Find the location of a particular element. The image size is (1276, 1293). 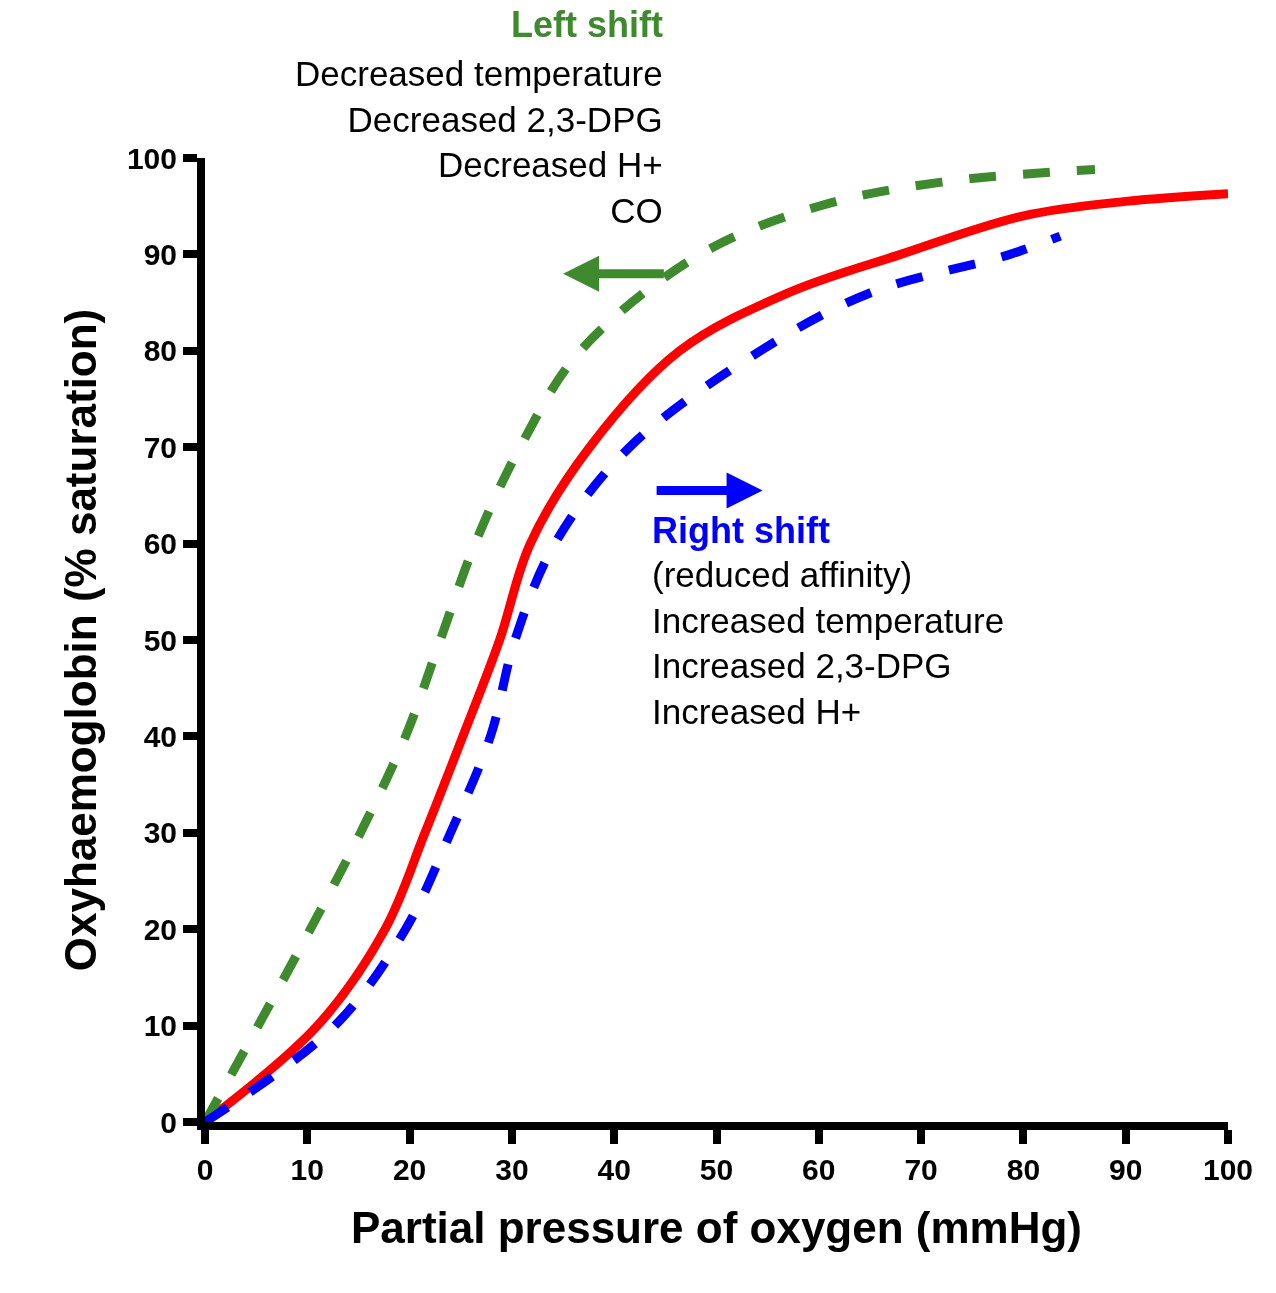

y-tick-label: 50 is located at coordinates (160, 640).